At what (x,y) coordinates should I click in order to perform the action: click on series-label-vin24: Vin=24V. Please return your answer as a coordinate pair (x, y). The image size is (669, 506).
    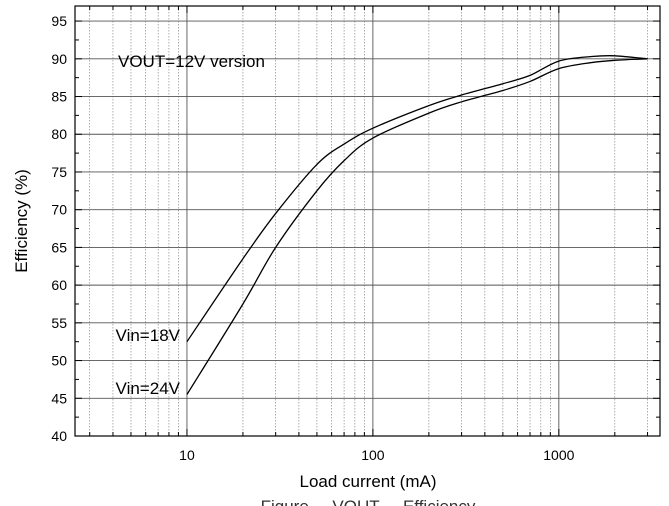
    Looking at the image, I should click on (148, 388).